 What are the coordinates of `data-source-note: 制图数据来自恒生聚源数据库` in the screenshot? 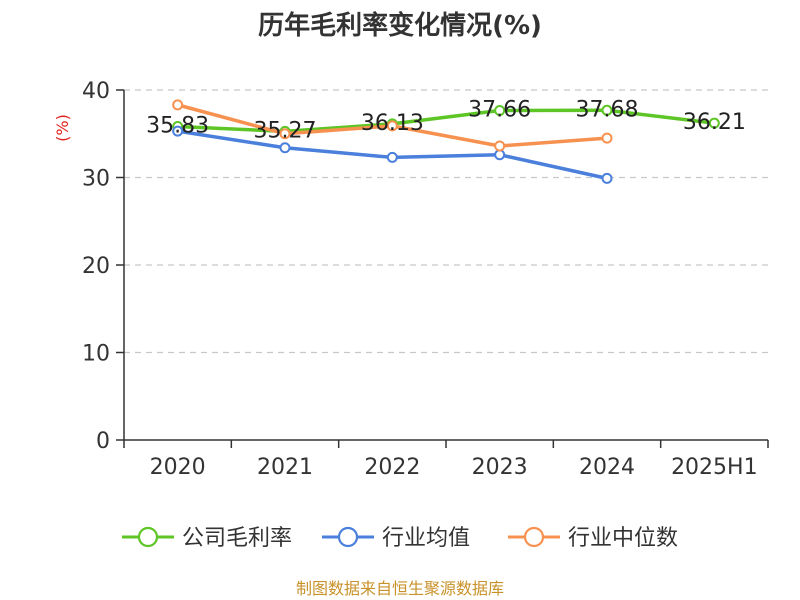 It's located at (400, 588).